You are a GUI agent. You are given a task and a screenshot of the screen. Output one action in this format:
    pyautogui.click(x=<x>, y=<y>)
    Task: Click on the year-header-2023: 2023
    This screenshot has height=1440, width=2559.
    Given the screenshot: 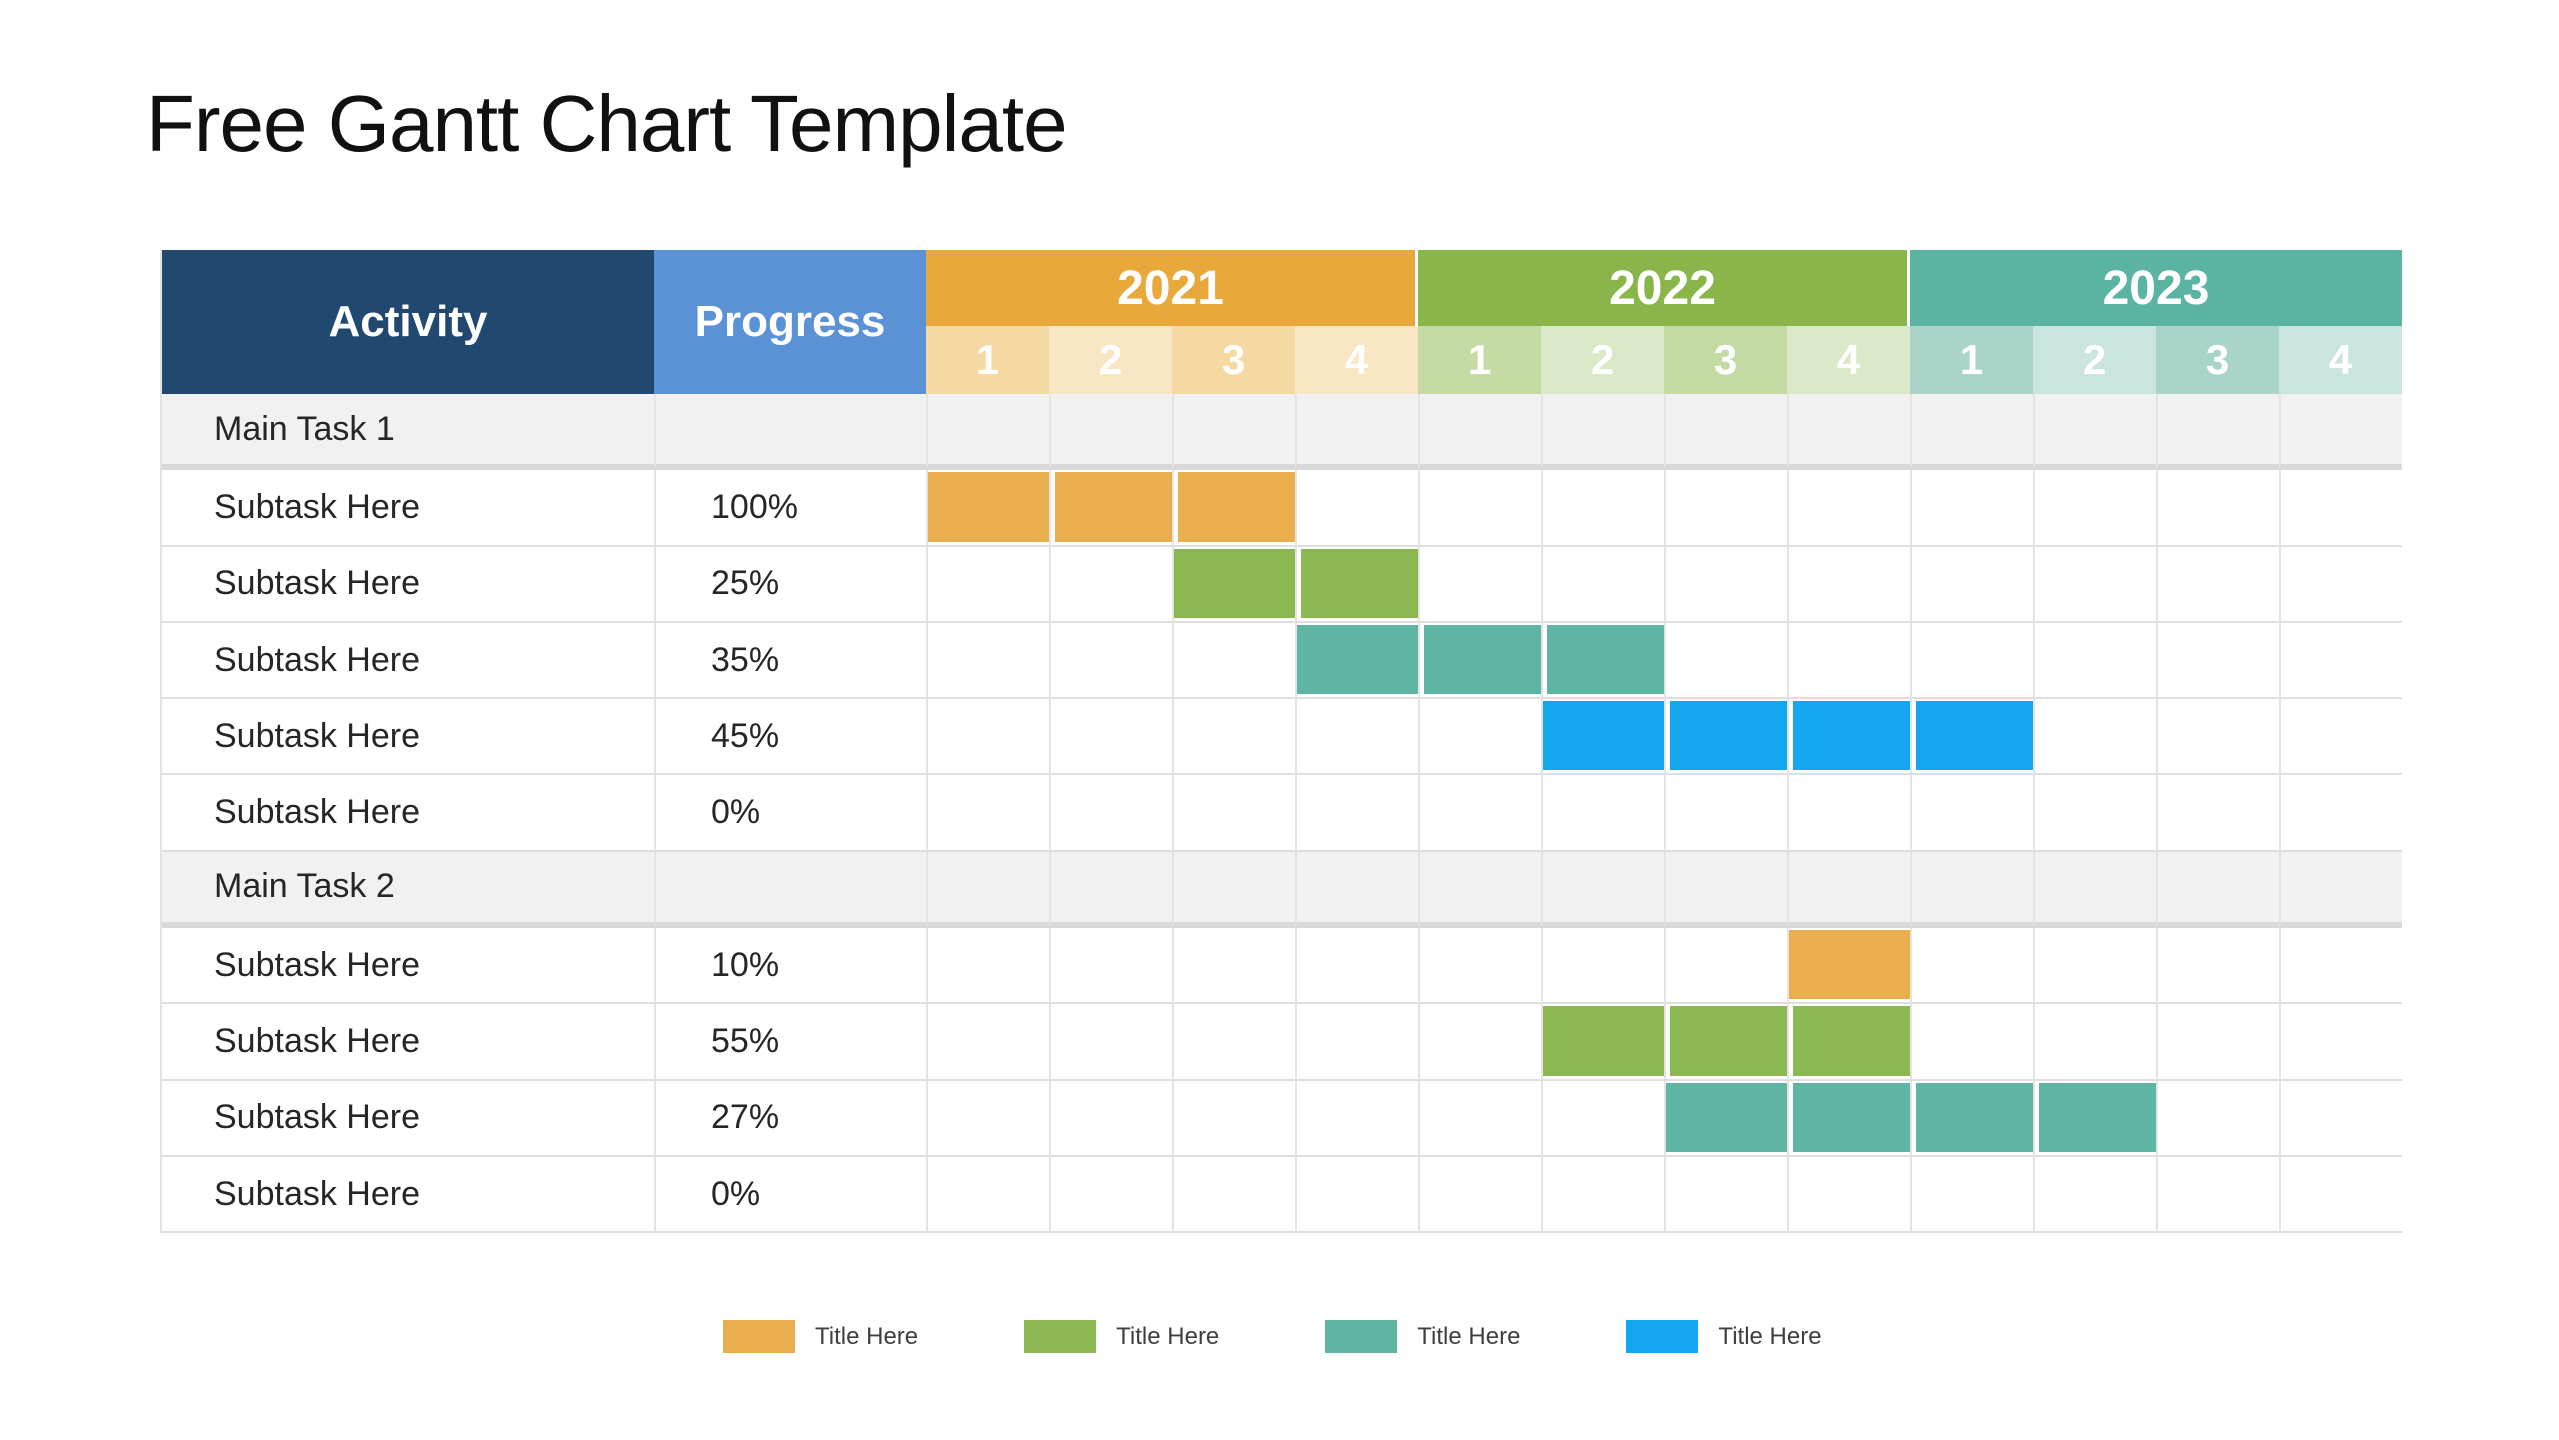 What is the action you would take?
    pyautogui.click(x=2156, y=288)
    